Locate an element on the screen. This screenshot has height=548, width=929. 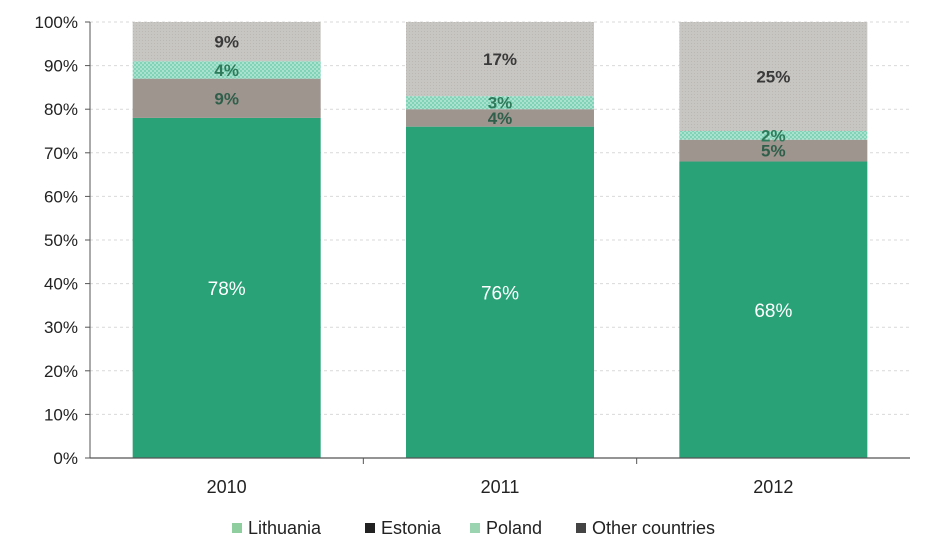
y-tick-label: 20% is located at coordinates (61, 371).